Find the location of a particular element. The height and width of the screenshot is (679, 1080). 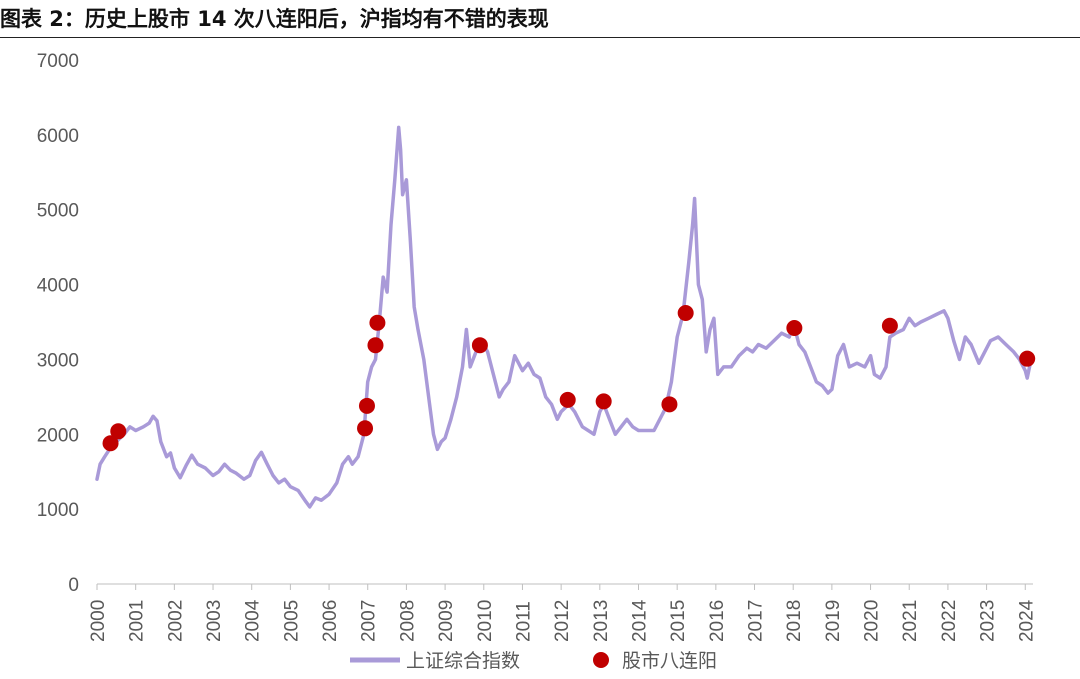

x-tick-label: 2006 is located at coordinates (330, 621).